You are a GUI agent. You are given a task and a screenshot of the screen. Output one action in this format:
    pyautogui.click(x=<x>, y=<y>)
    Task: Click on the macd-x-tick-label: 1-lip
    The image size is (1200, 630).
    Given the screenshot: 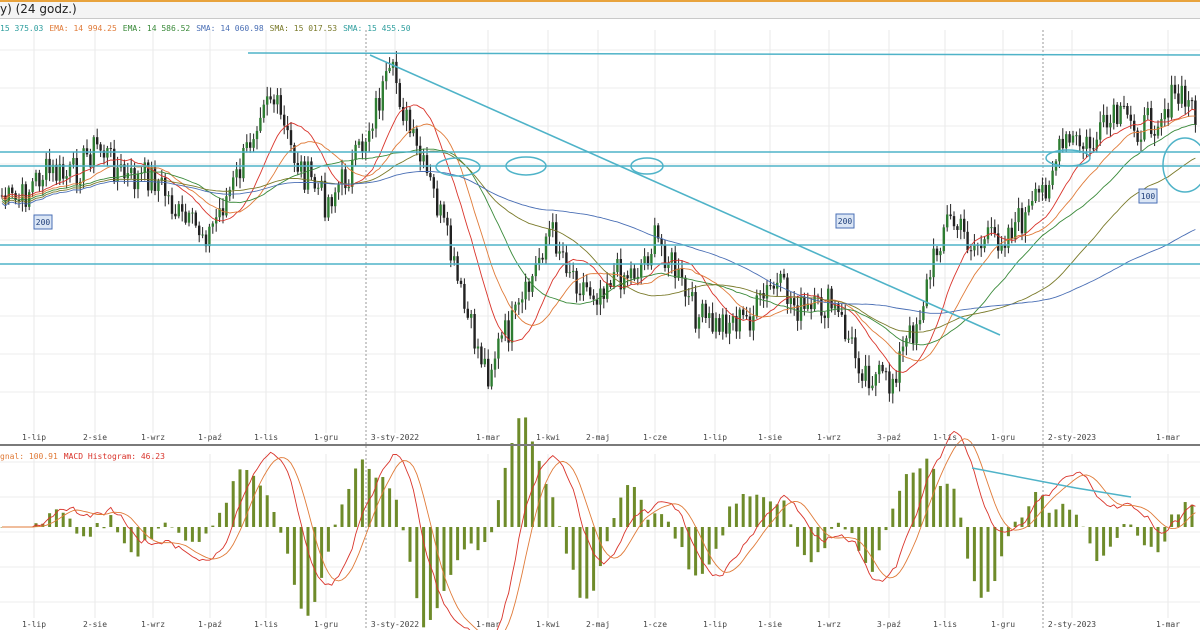 What is the action you would take?
    pyautogui.click(x=34, y=624)
    